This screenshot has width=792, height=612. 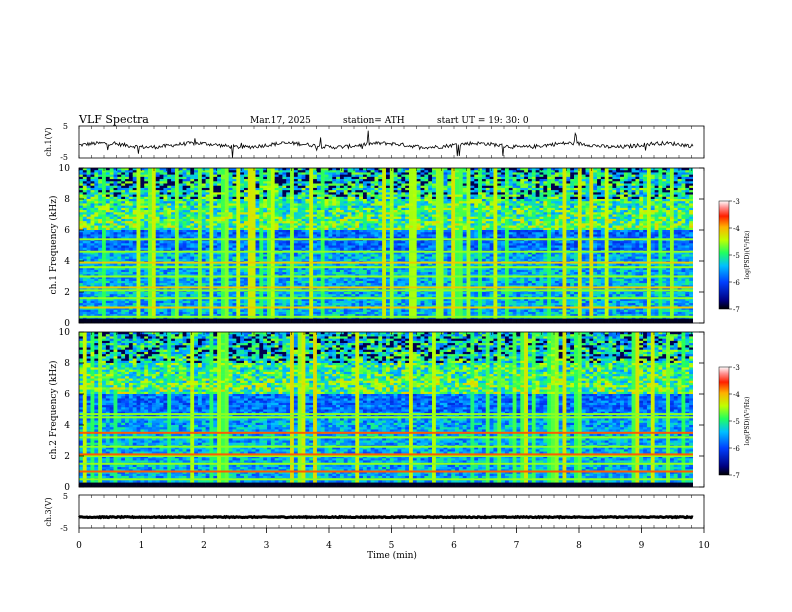 What do you see at coordinates (64, 157) in the screenshot?
I see `ch1-ytick-bottom: -5` at bounding box center [64, 157].